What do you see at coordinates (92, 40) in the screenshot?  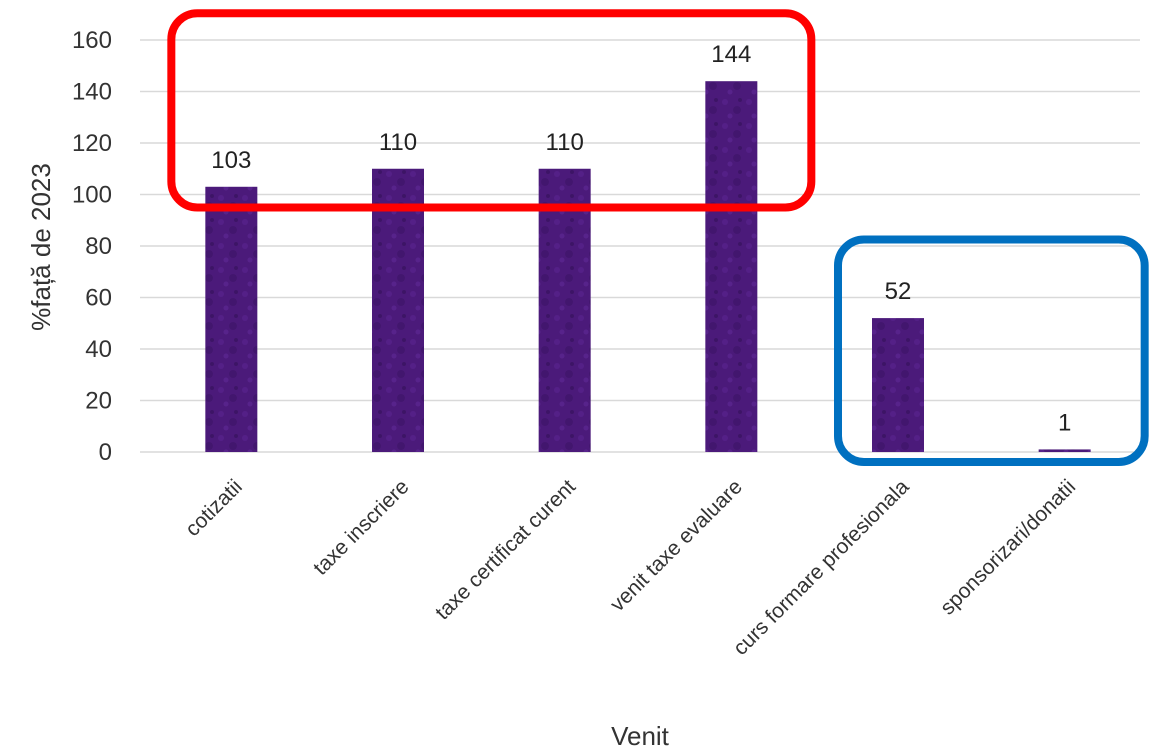 I see `y-tick-label: 160` at bounding box center [92, 40].